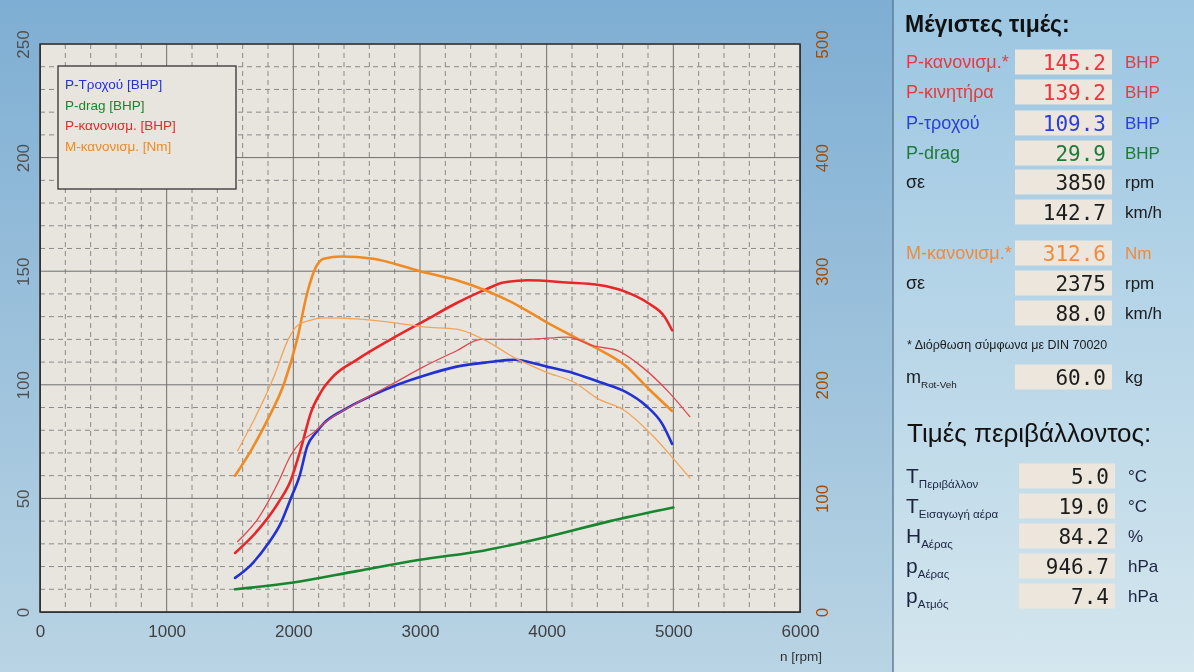  I want to click on y2-tick-label: 400, so click(822, 158).